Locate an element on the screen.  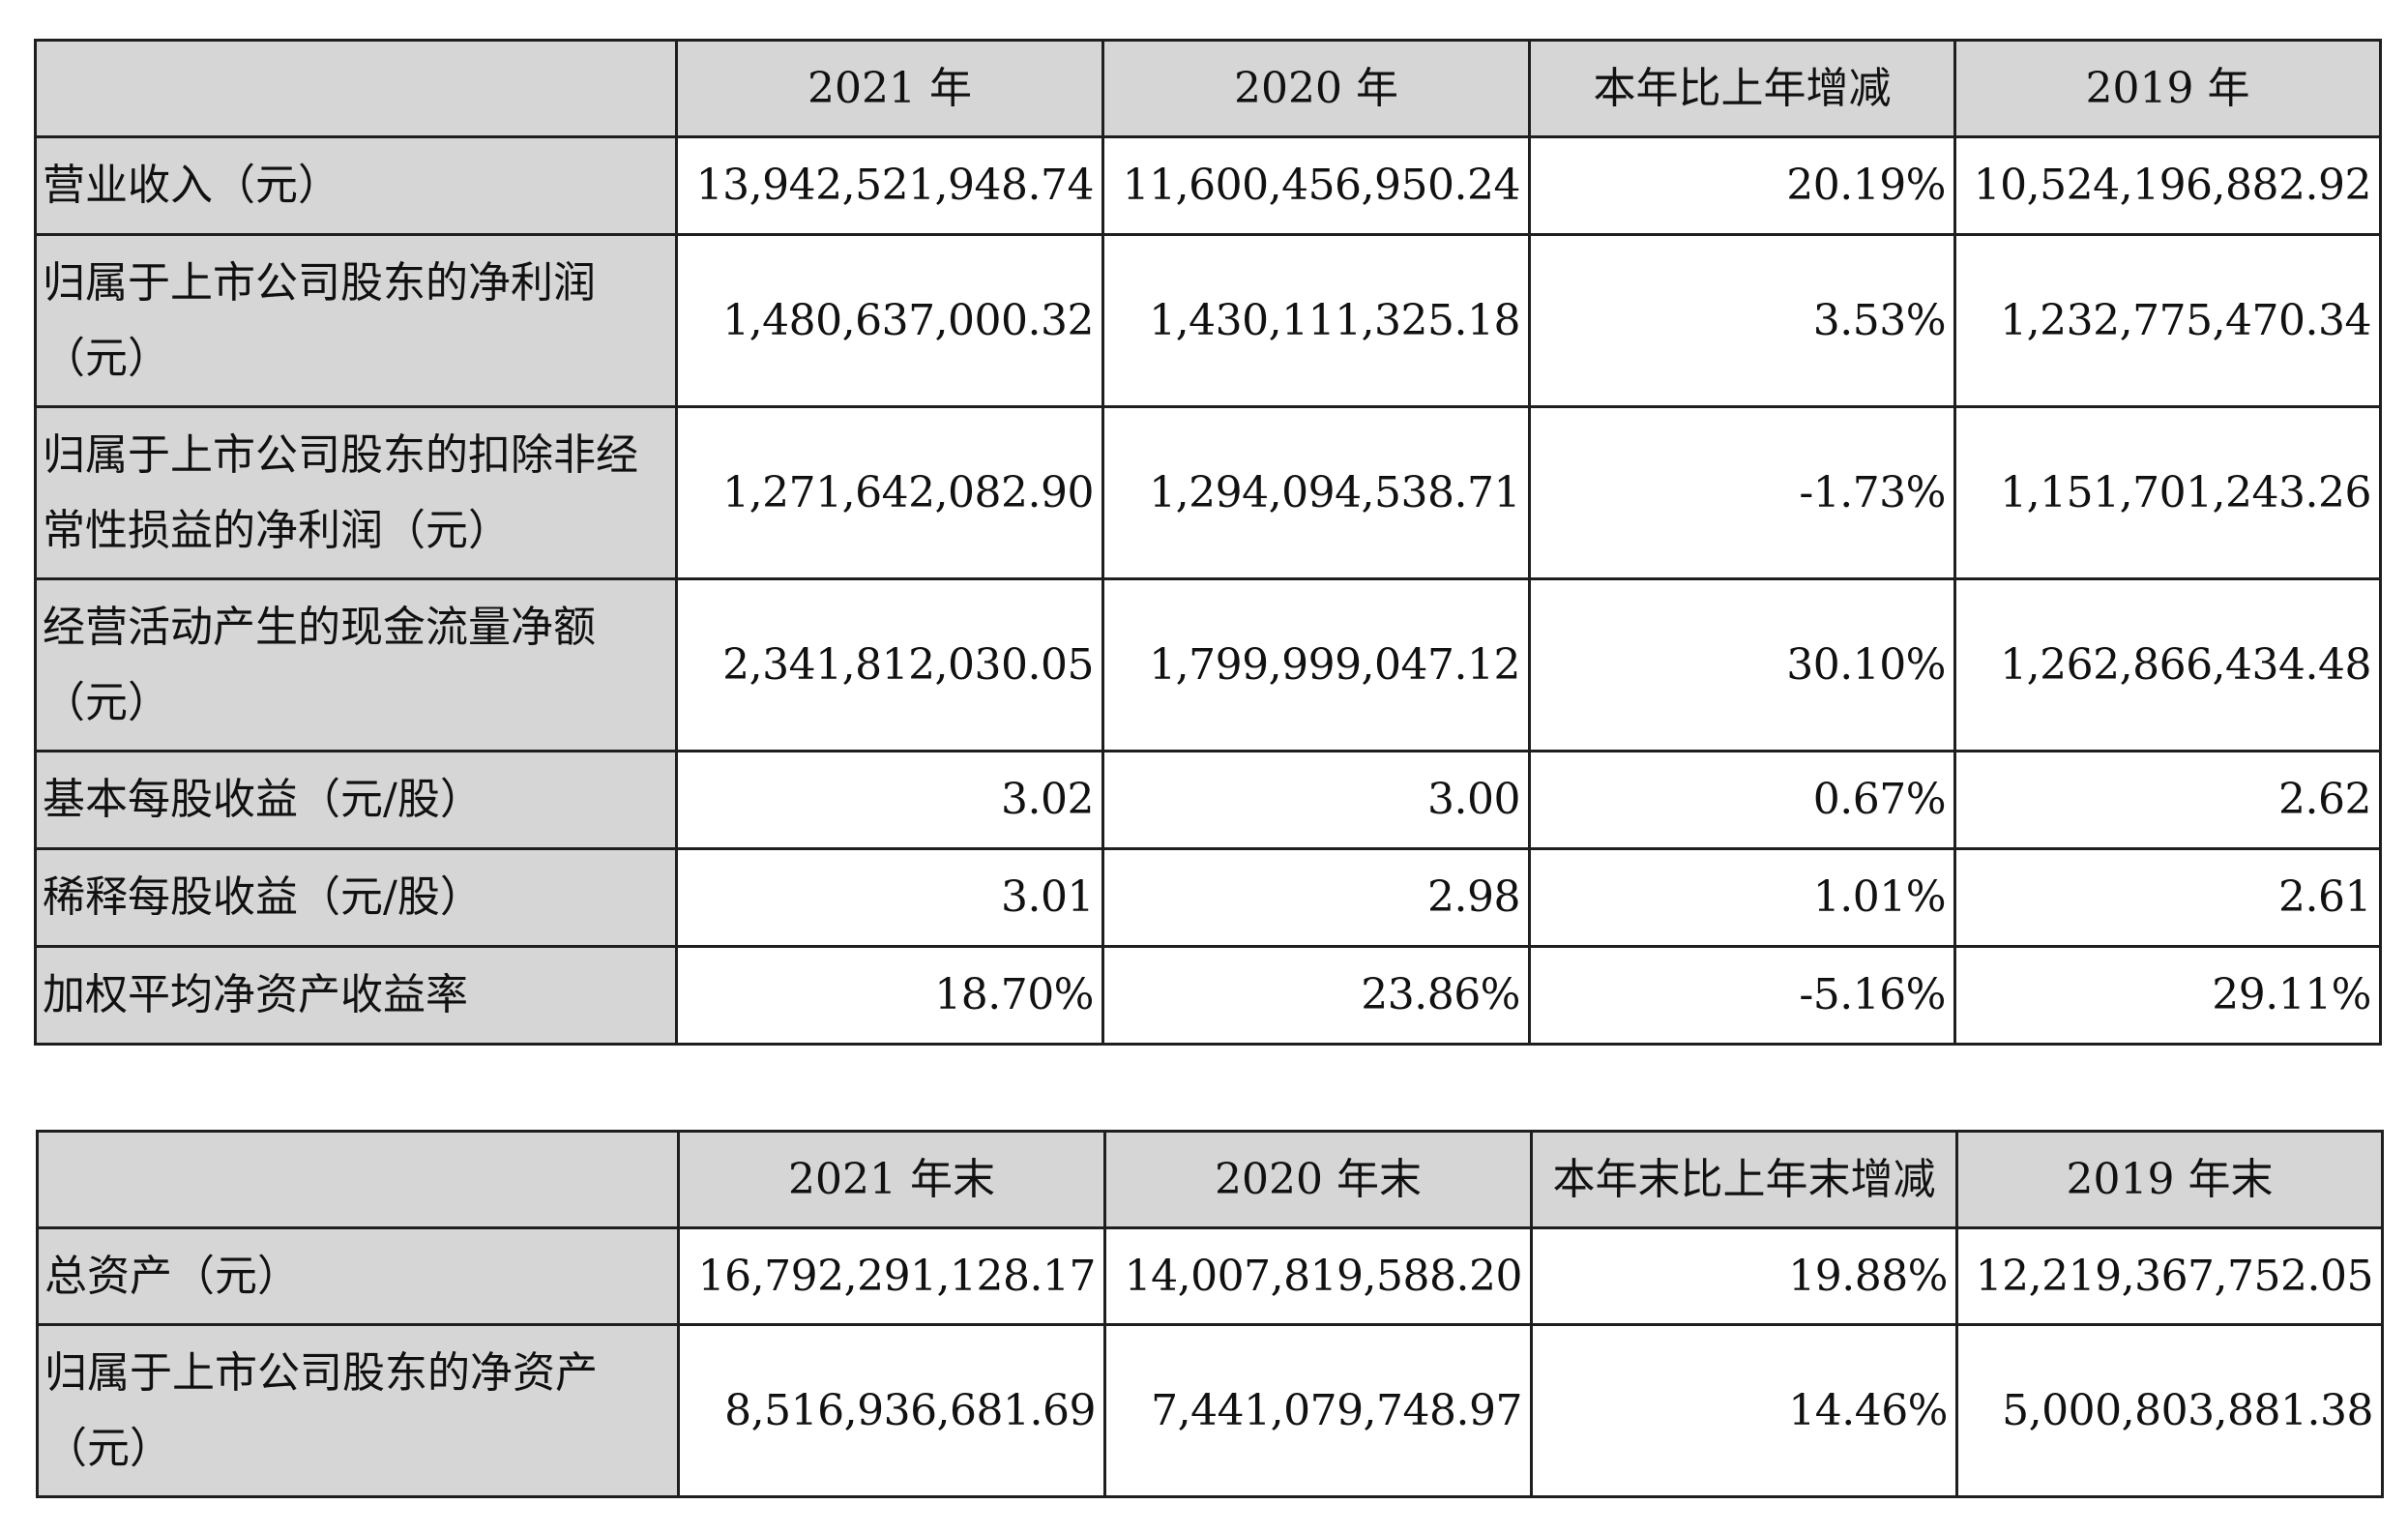
cell-2020: 1,430,111,325.18 is located at coordinates (1316, 320).